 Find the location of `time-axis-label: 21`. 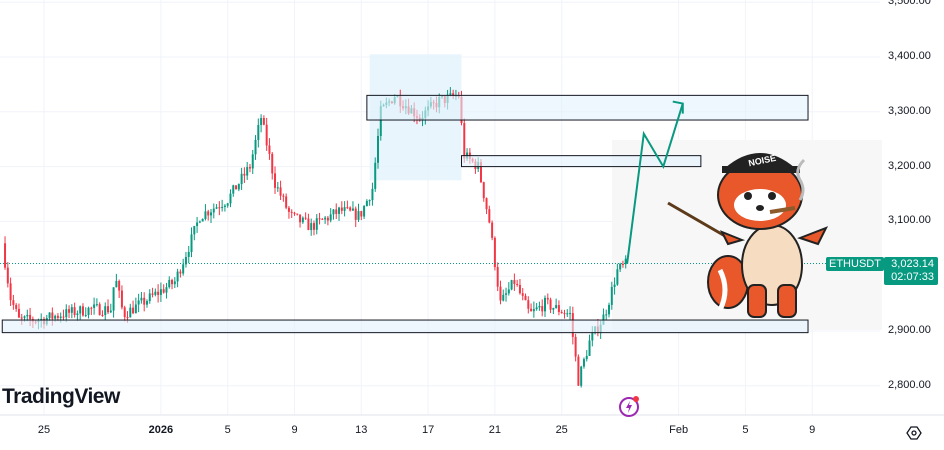

time-axis-label: 21 is located at coordinates (495, 430).